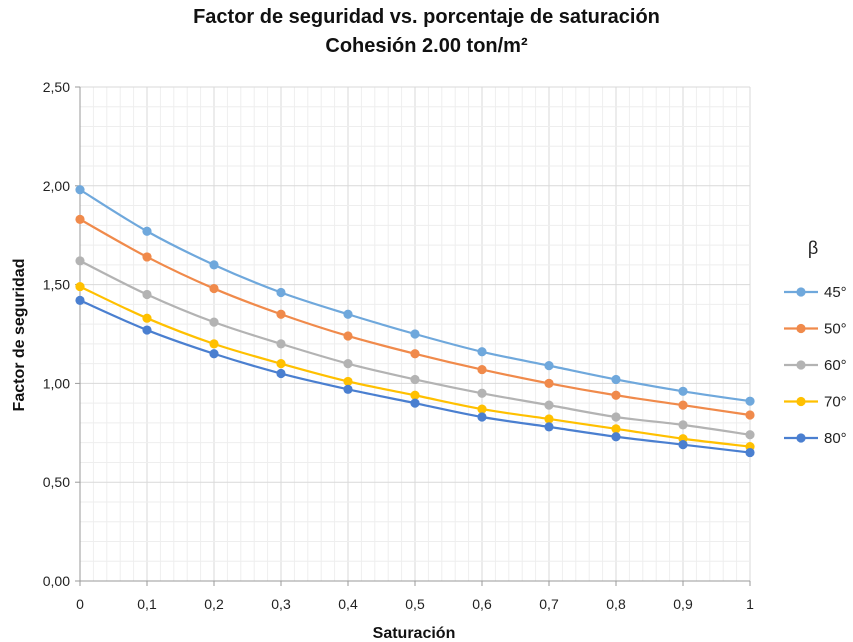 This screenshot has height=642, width=853. I want to click on y-tick-label: 0,00, so click(56, 581).